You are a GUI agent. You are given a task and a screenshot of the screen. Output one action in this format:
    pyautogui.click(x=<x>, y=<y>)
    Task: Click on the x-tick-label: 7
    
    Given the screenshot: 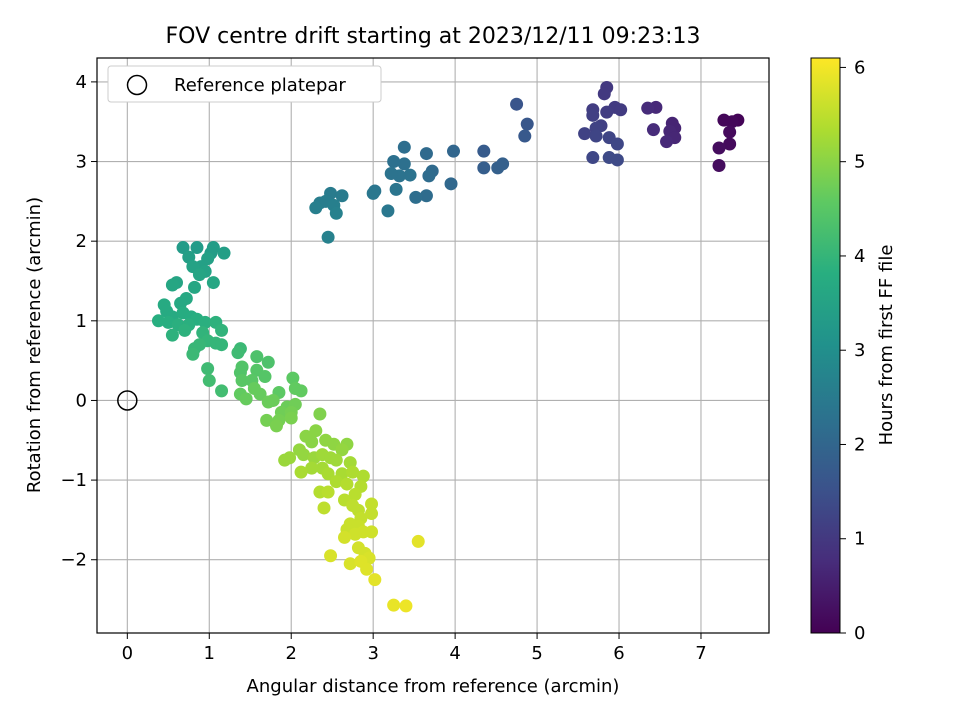 What is the action you would take?
    pyautogui.click(x=700, y=653)
    